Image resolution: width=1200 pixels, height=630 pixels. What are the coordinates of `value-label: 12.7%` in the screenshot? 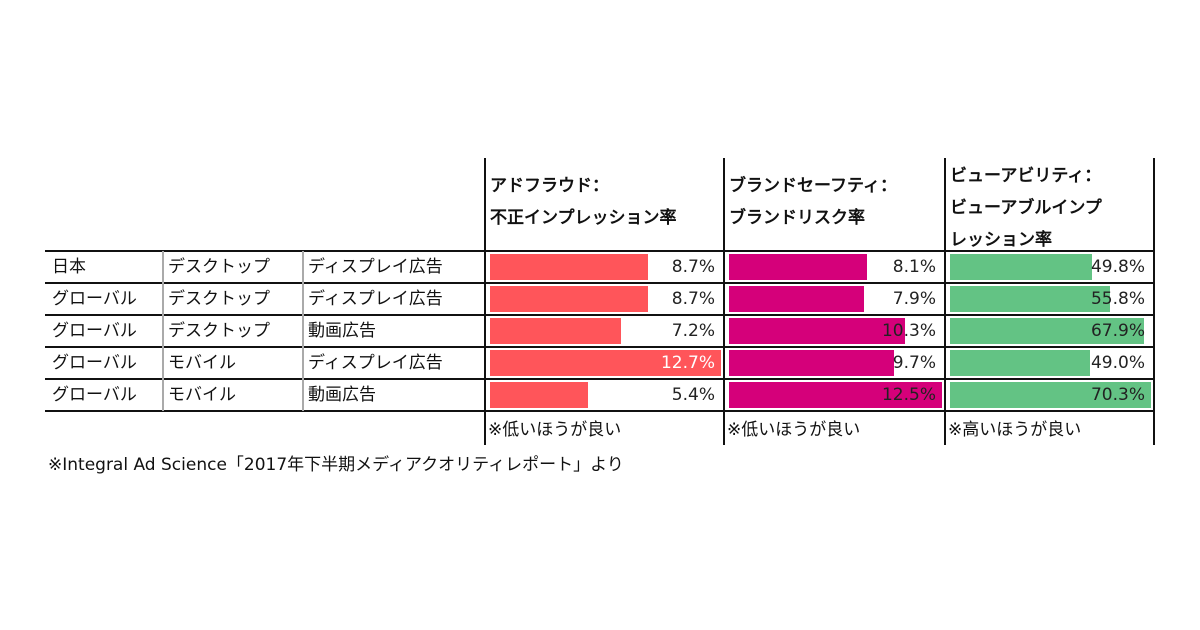 It's located at (687, 363).